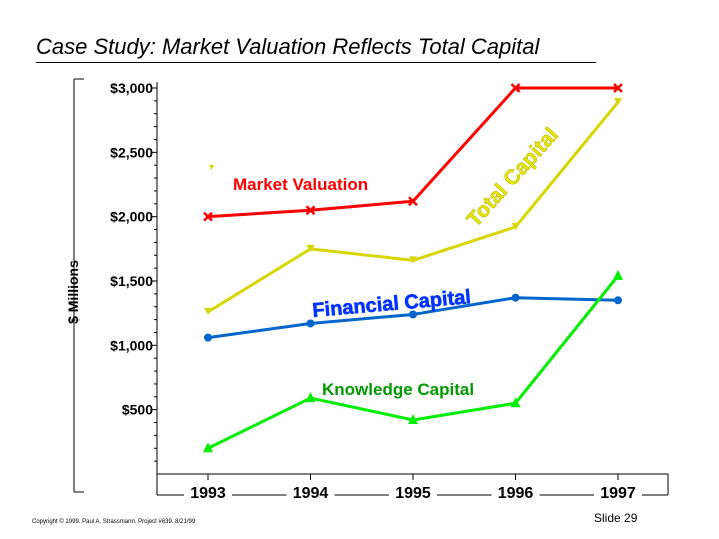  Describe the element at coordinates (131, 345) in the screenshot. I see `y-tick-label: $1,000` at that location.